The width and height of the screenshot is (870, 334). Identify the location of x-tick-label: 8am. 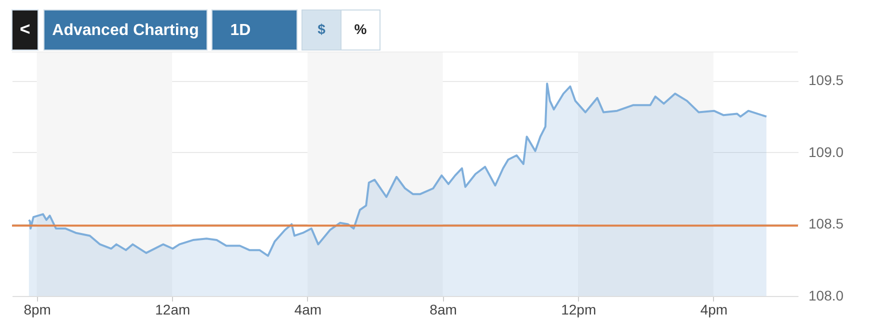
(443, 310).